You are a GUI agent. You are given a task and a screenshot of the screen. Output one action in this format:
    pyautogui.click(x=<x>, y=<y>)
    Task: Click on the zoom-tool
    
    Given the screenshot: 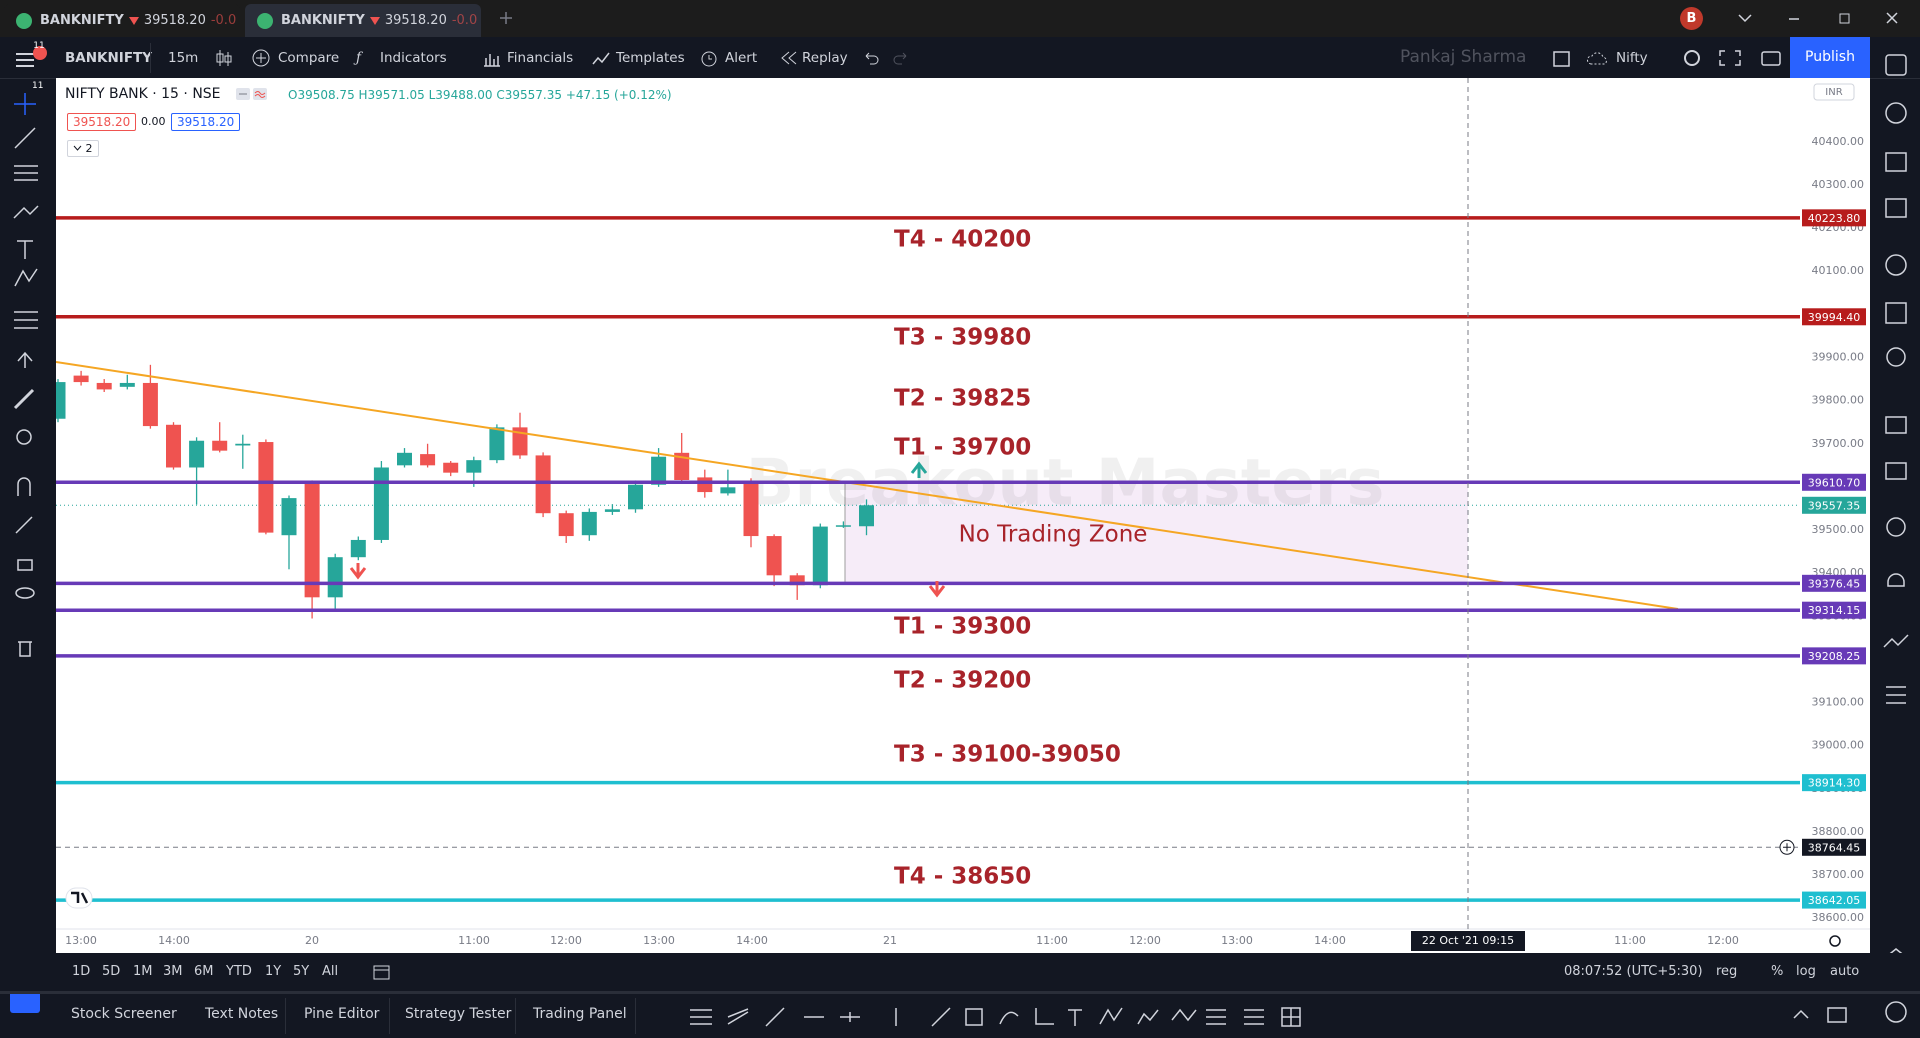 What is the action you would take?
    pyautogui.click(x=24, y=437)
    